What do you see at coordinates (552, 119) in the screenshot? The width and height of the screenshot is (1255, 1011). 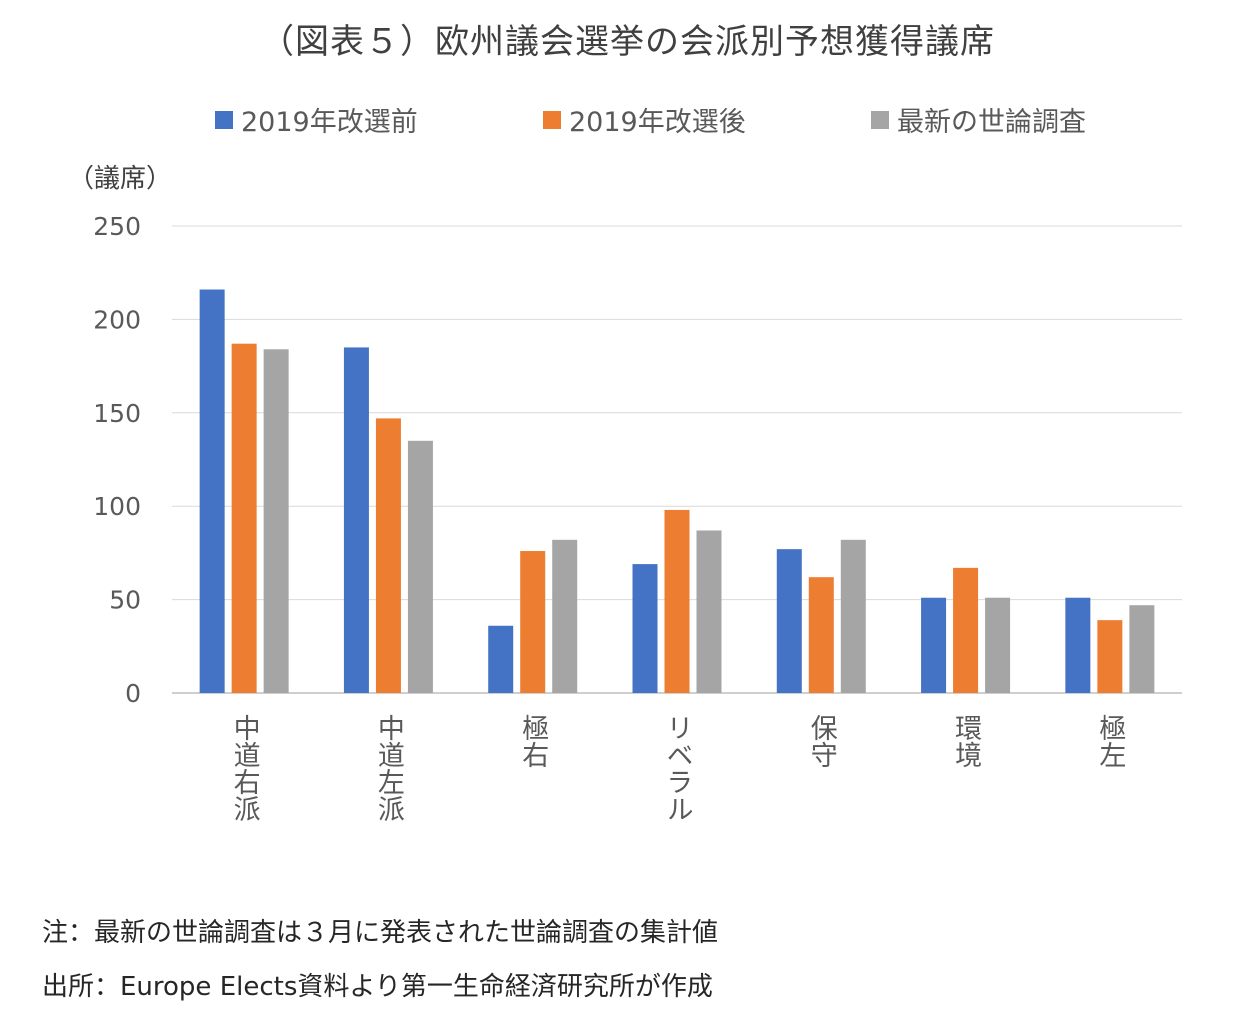 I see `legend-swatch-after` at bounding box center [552, 119].